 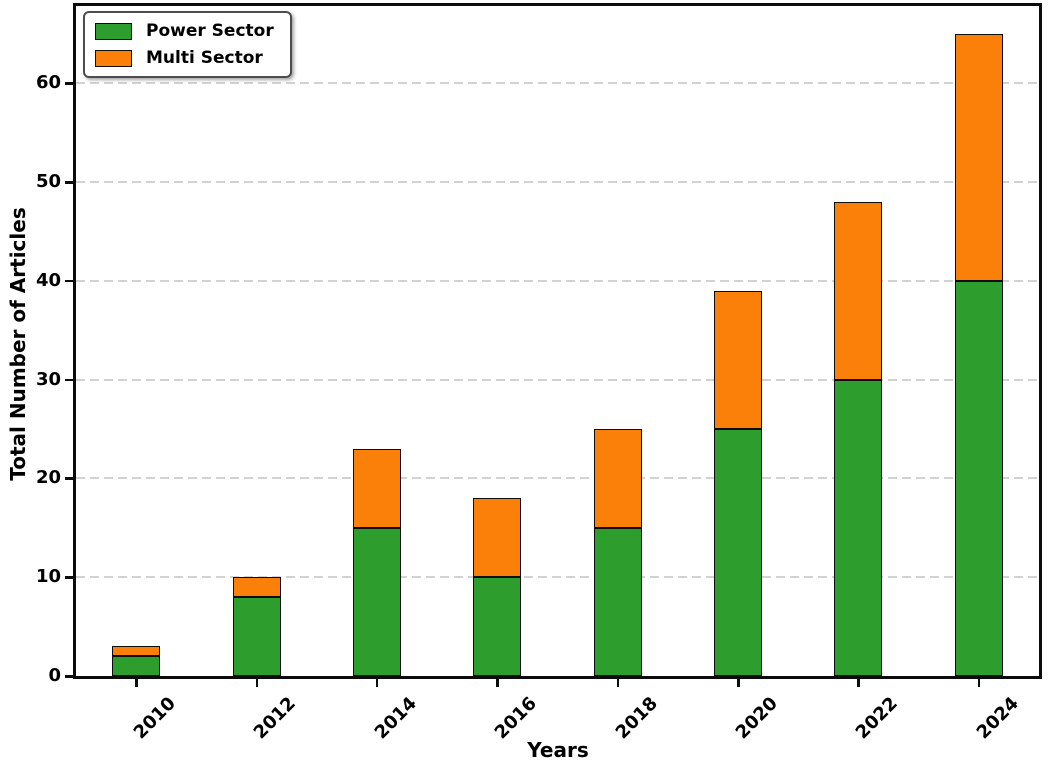 I want to click on y-tick-label-60: 60, so click(x=48, y=83).